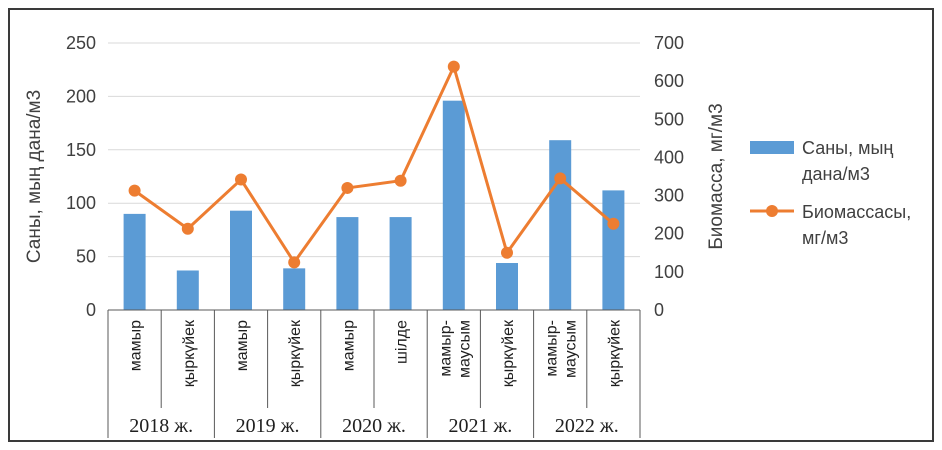 This screenshot has width=942, height=450. Describe the element at coordinates (161, 426) in the screenshot. I see `year-group-label: 2018 ж.` at that location.